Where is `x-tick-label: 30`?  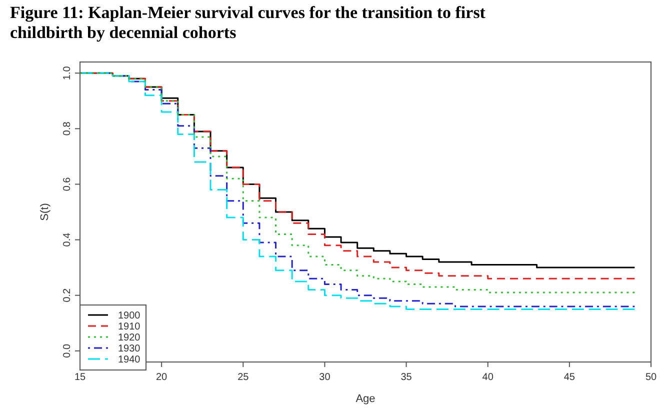 x-tick-label: 30 is located at coordinates (325, 377).